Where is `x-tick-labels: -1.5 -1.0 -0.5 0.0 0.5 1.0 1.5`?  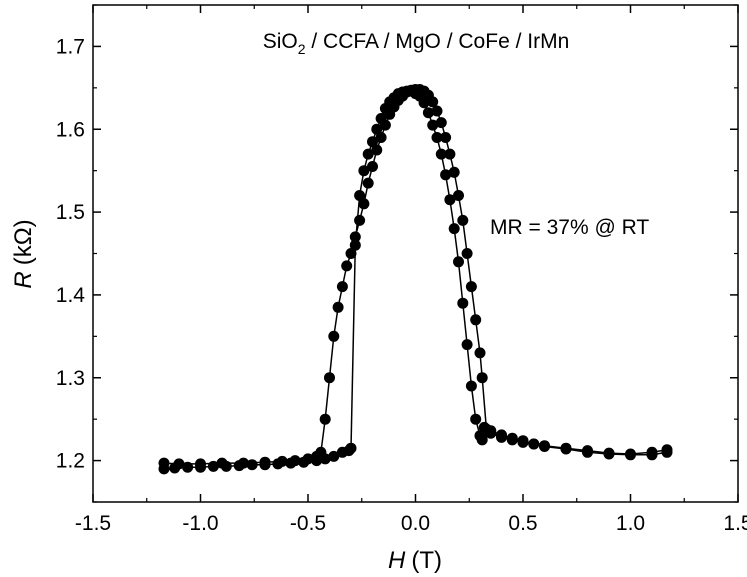 x-tick-labels: -1.5 -1.0 -0.5 0.0 0.5 1.0 1.5 is located at coordinates (411, 523).